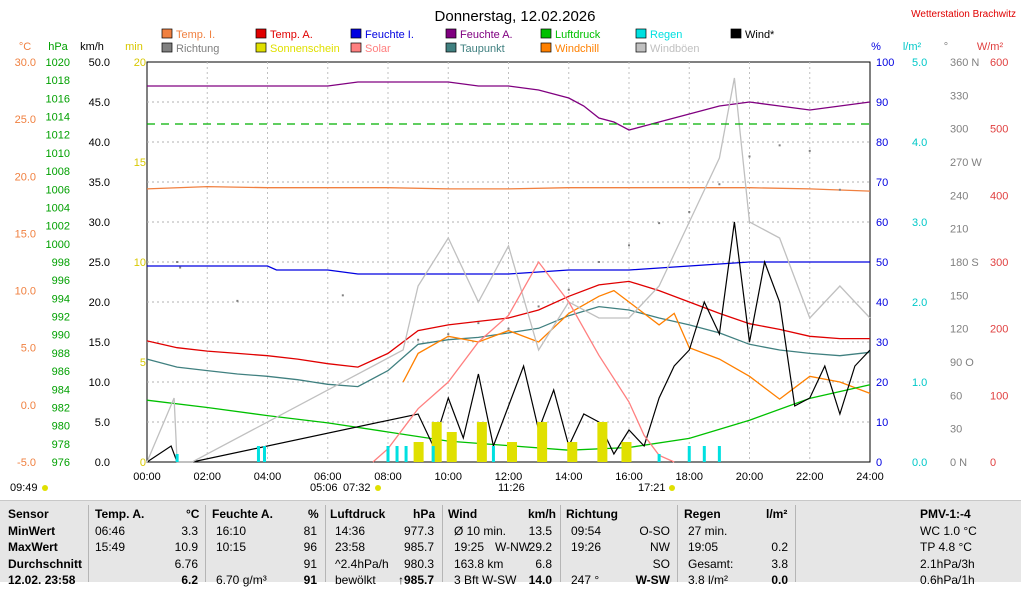  Describe the element at coordinates (912, 47) in the screenshot. I see `rain-unit-label: l/m²` at that location.